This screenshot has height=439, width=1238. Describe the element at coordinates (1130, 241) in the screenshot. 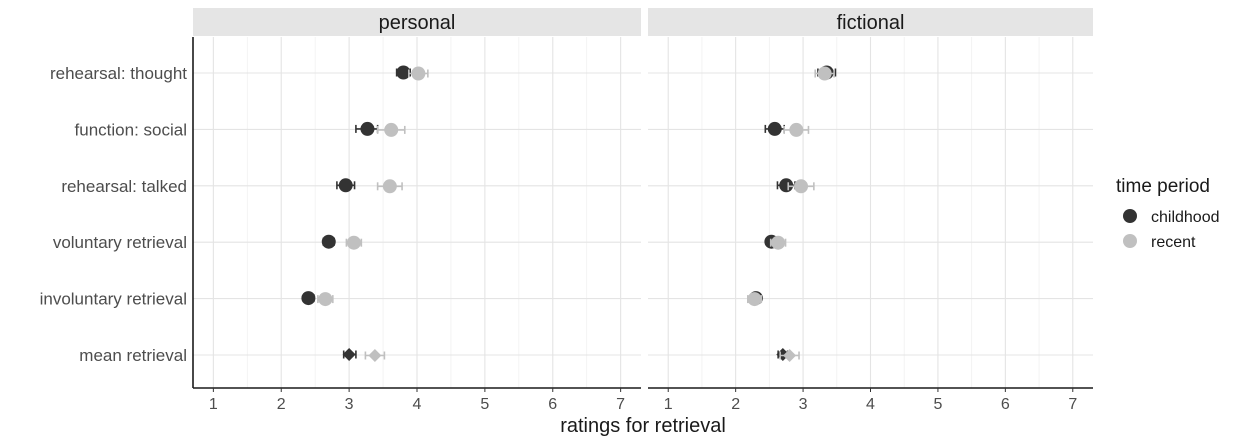

I see `legend-key-recent` at that location.